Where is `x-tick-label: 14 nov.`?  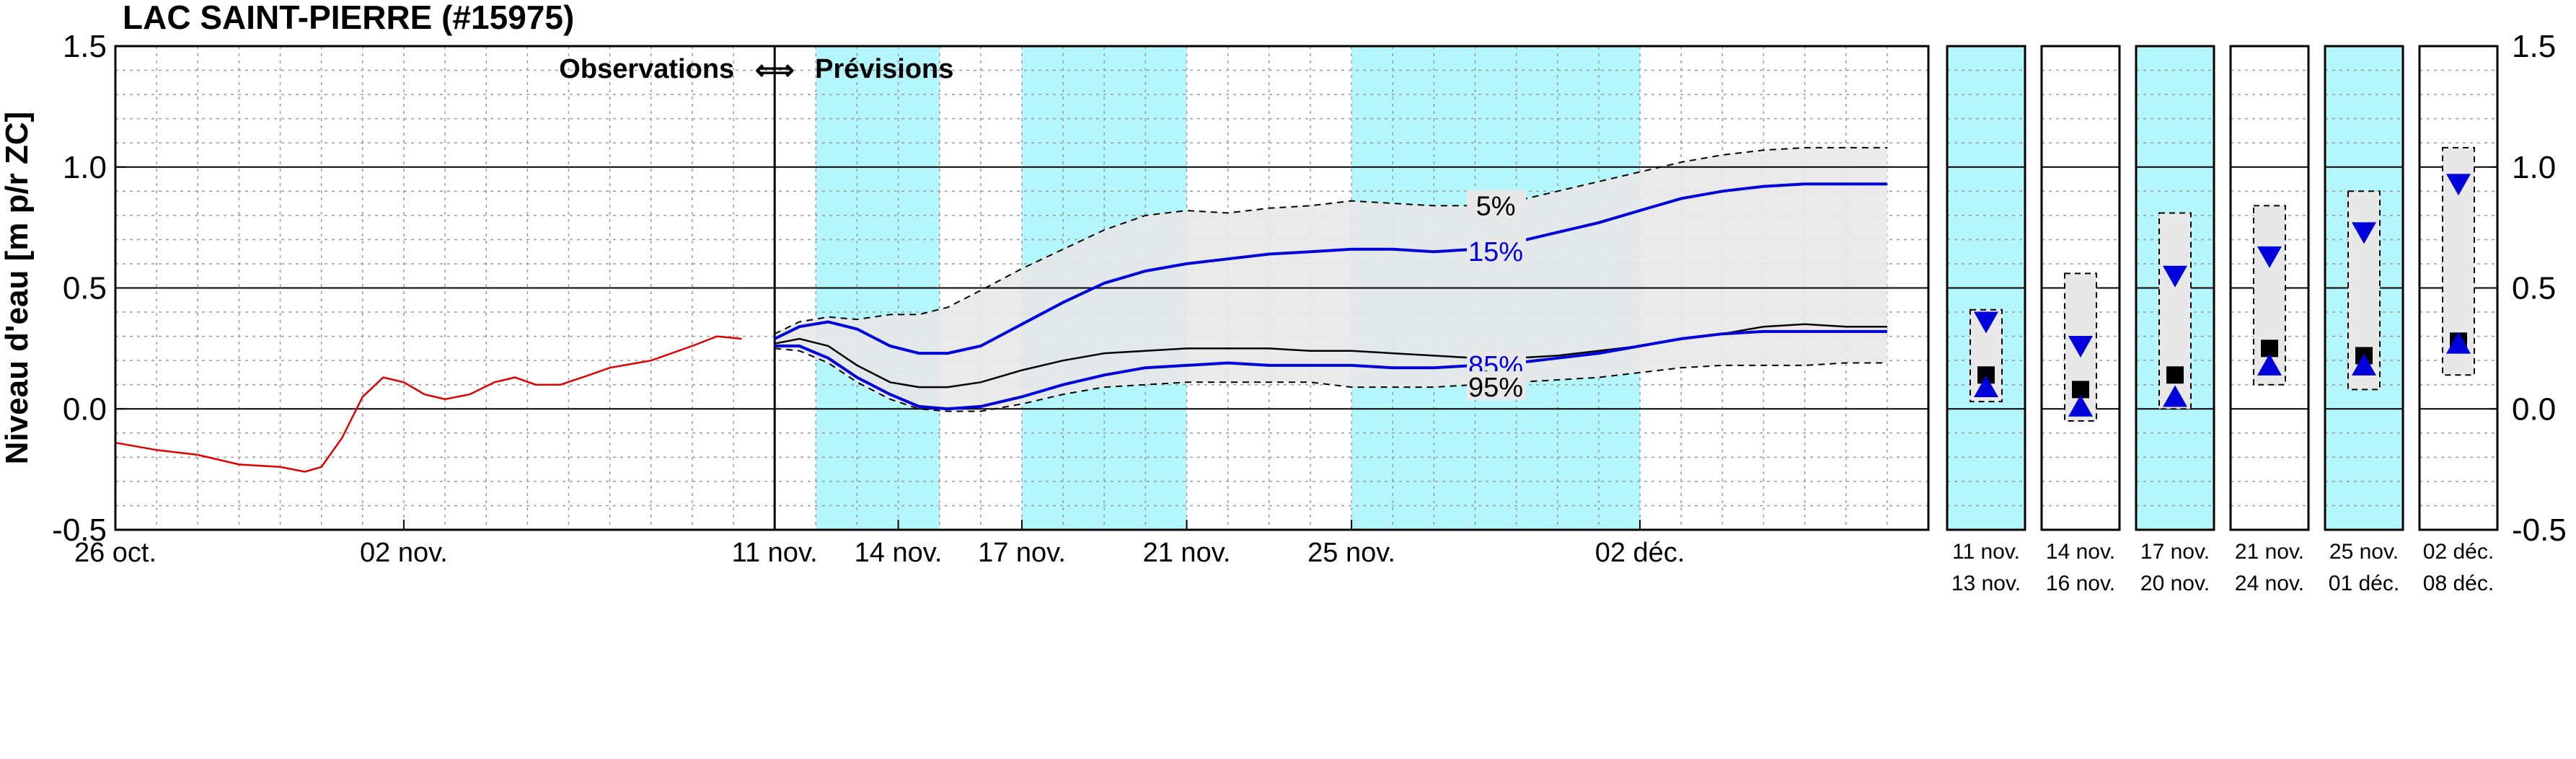
x-tick-label: 14 nov. is located at coordinates (899, 553).